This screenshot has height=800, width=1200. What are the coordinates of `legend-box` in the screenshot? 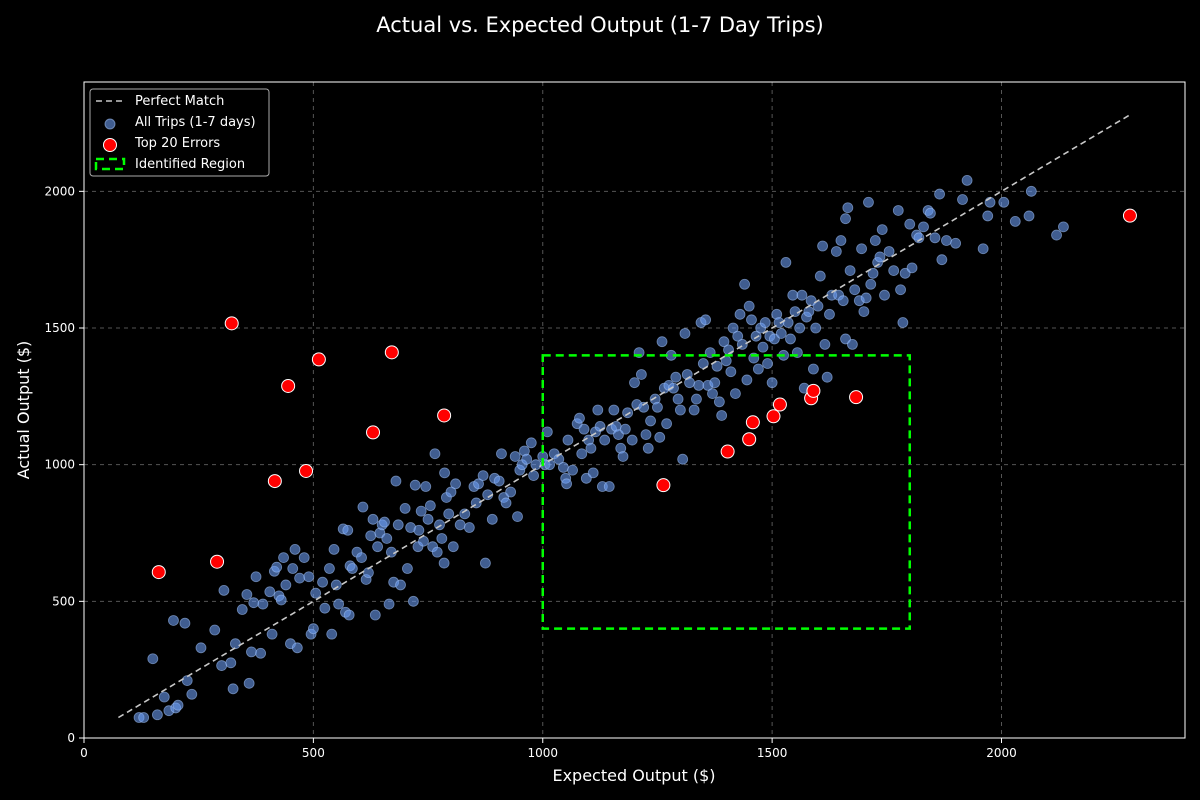 It's located at (179, 132).